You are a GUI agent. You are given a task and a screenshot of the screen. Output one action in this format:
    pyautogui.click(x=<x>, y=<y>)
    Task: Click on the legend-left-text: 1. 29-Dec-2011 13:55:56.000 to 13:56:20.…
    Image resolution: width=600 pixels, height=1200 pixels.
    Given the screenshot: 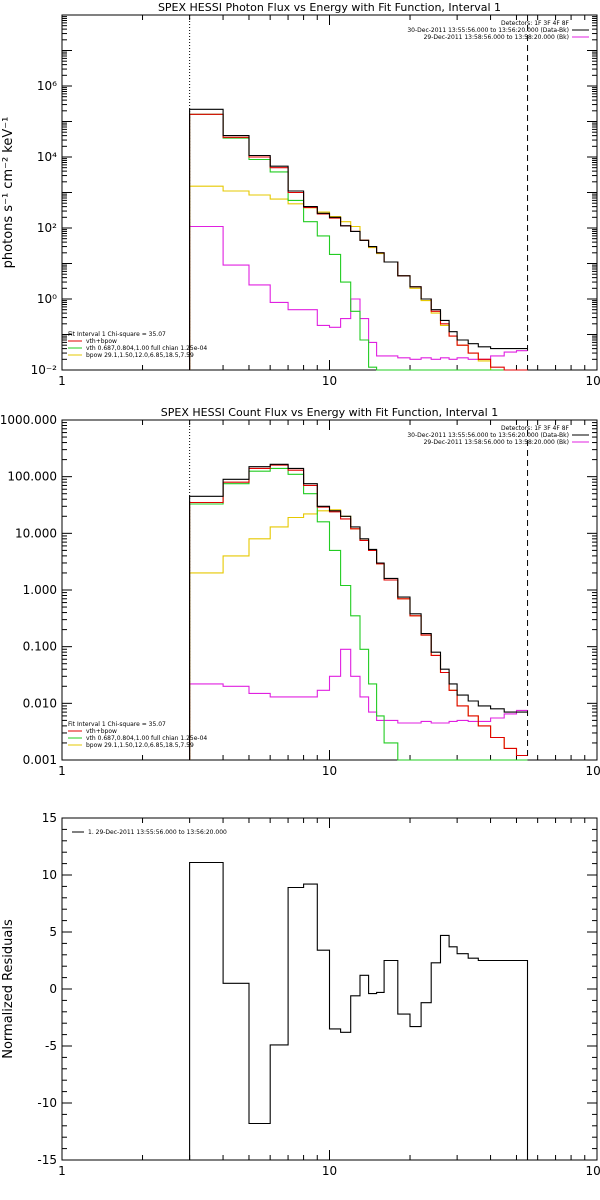 What is the action you would take?
    pyautogui.click(x=157, y=832)
    